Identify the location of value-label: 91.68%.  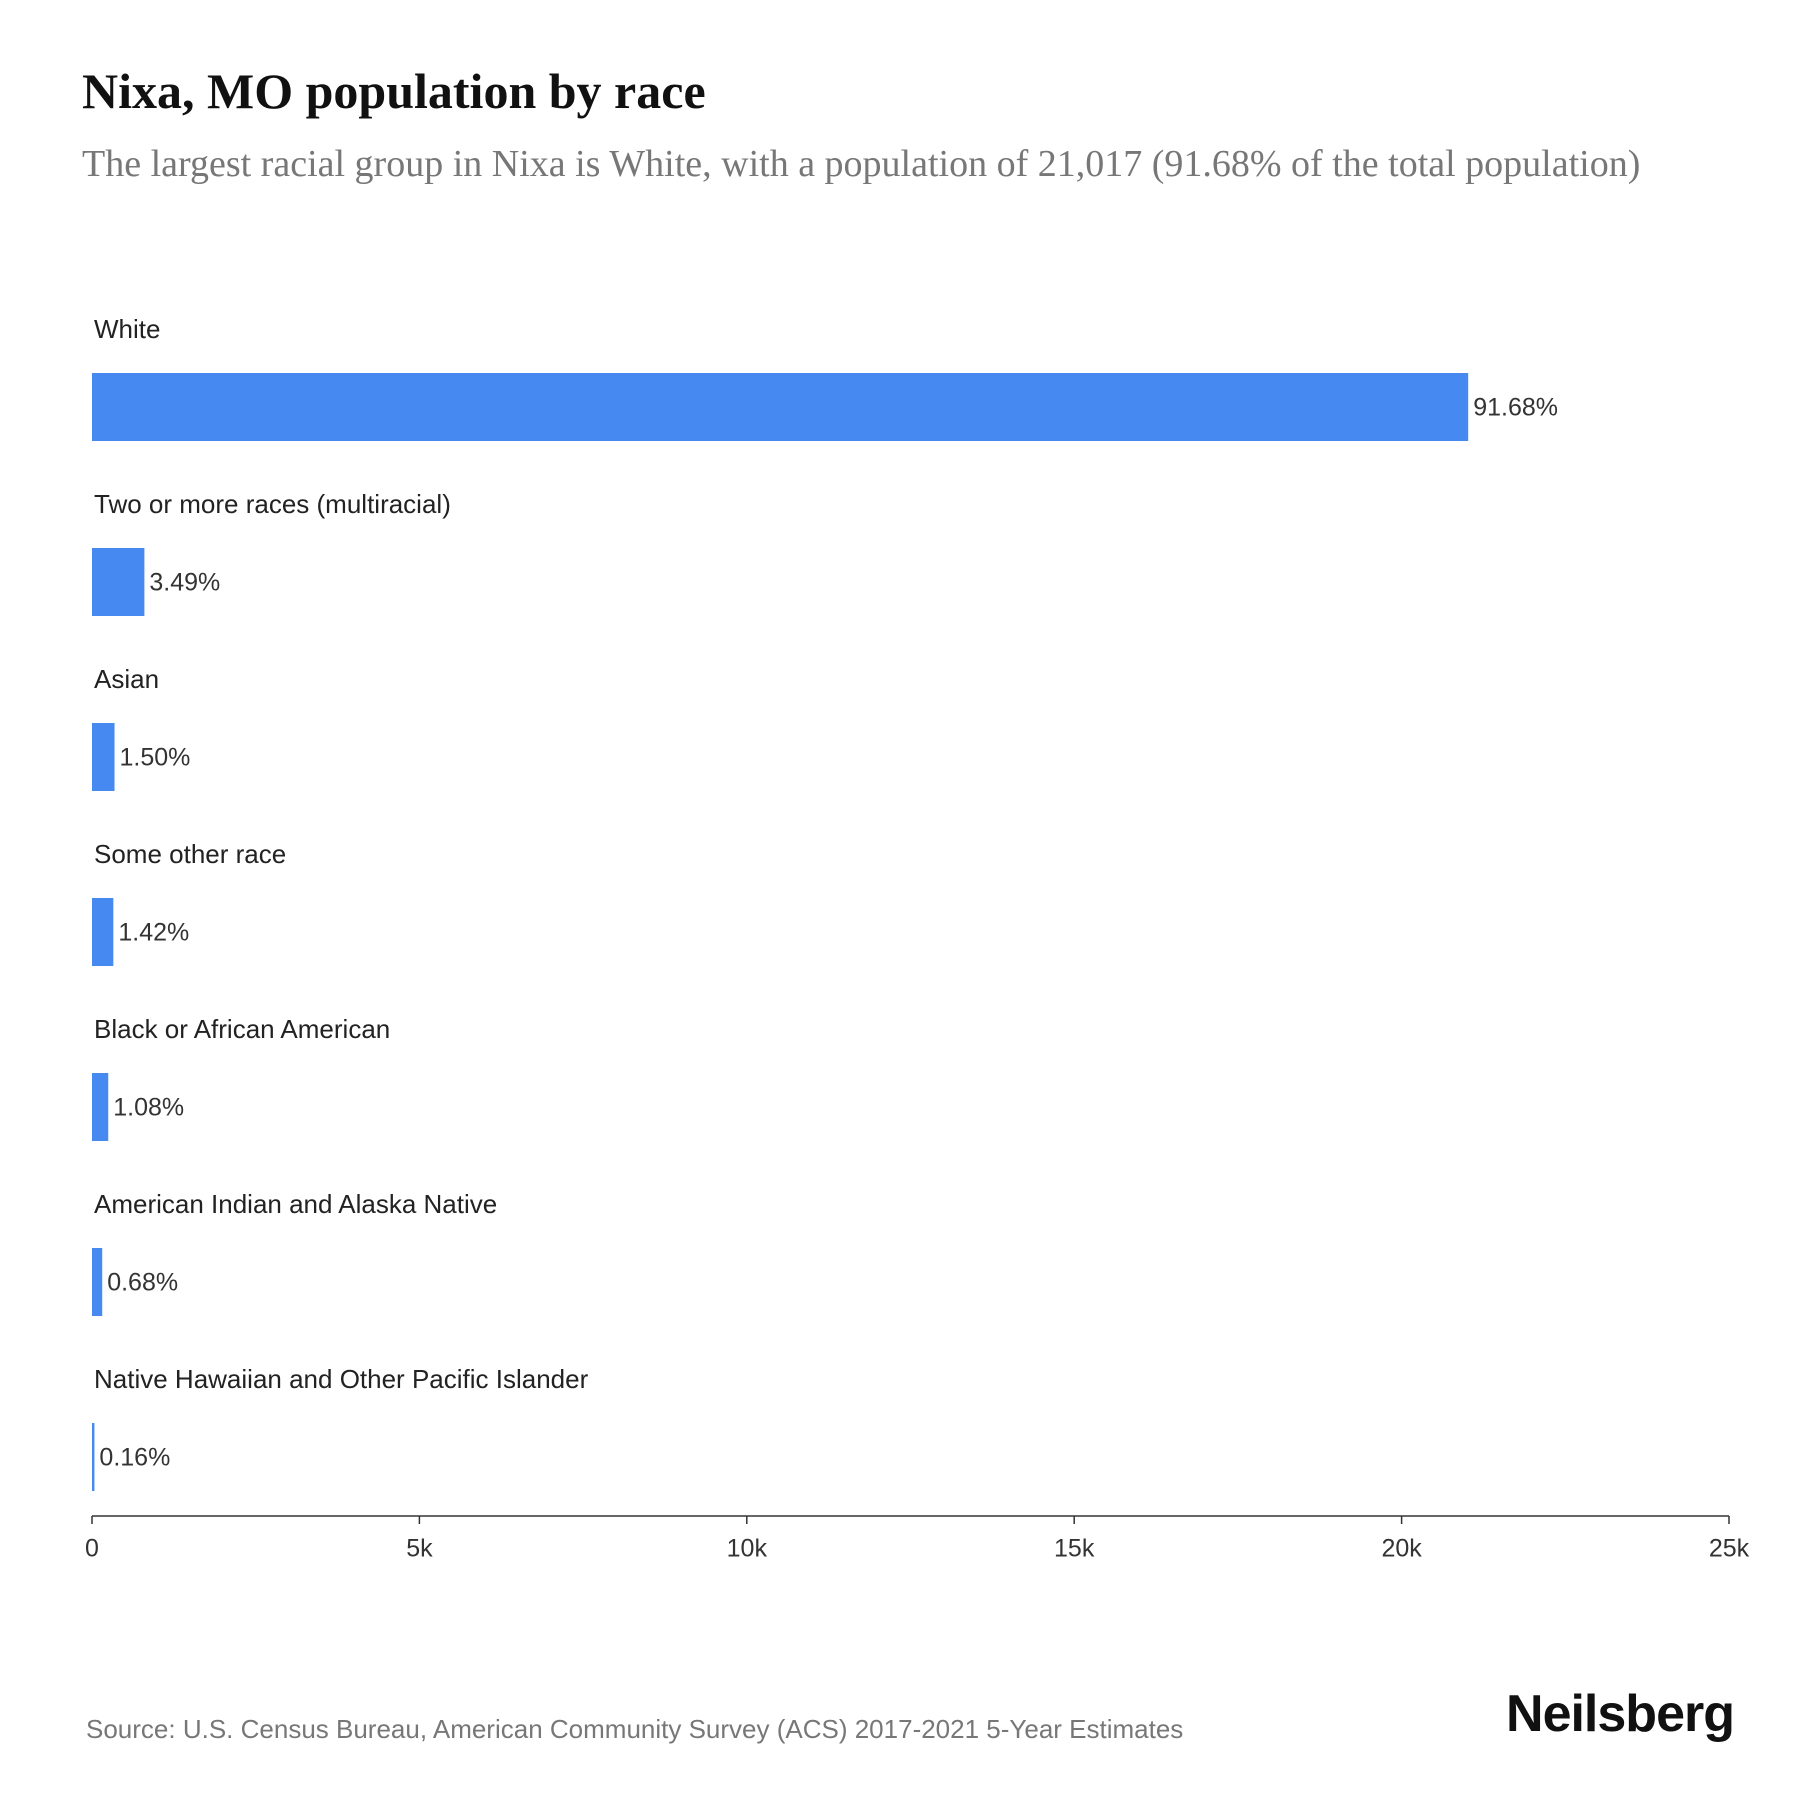
(1515, 408).